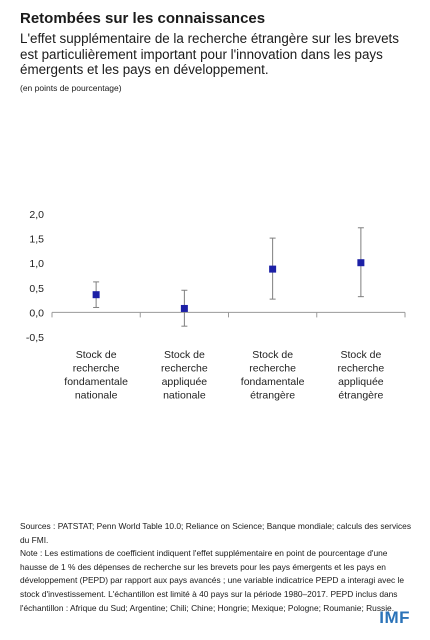  What do you see at coordinates (36, 215) in the screenshot?
I see `y-tick-label: 2,0` at bounding box center [36, 215].